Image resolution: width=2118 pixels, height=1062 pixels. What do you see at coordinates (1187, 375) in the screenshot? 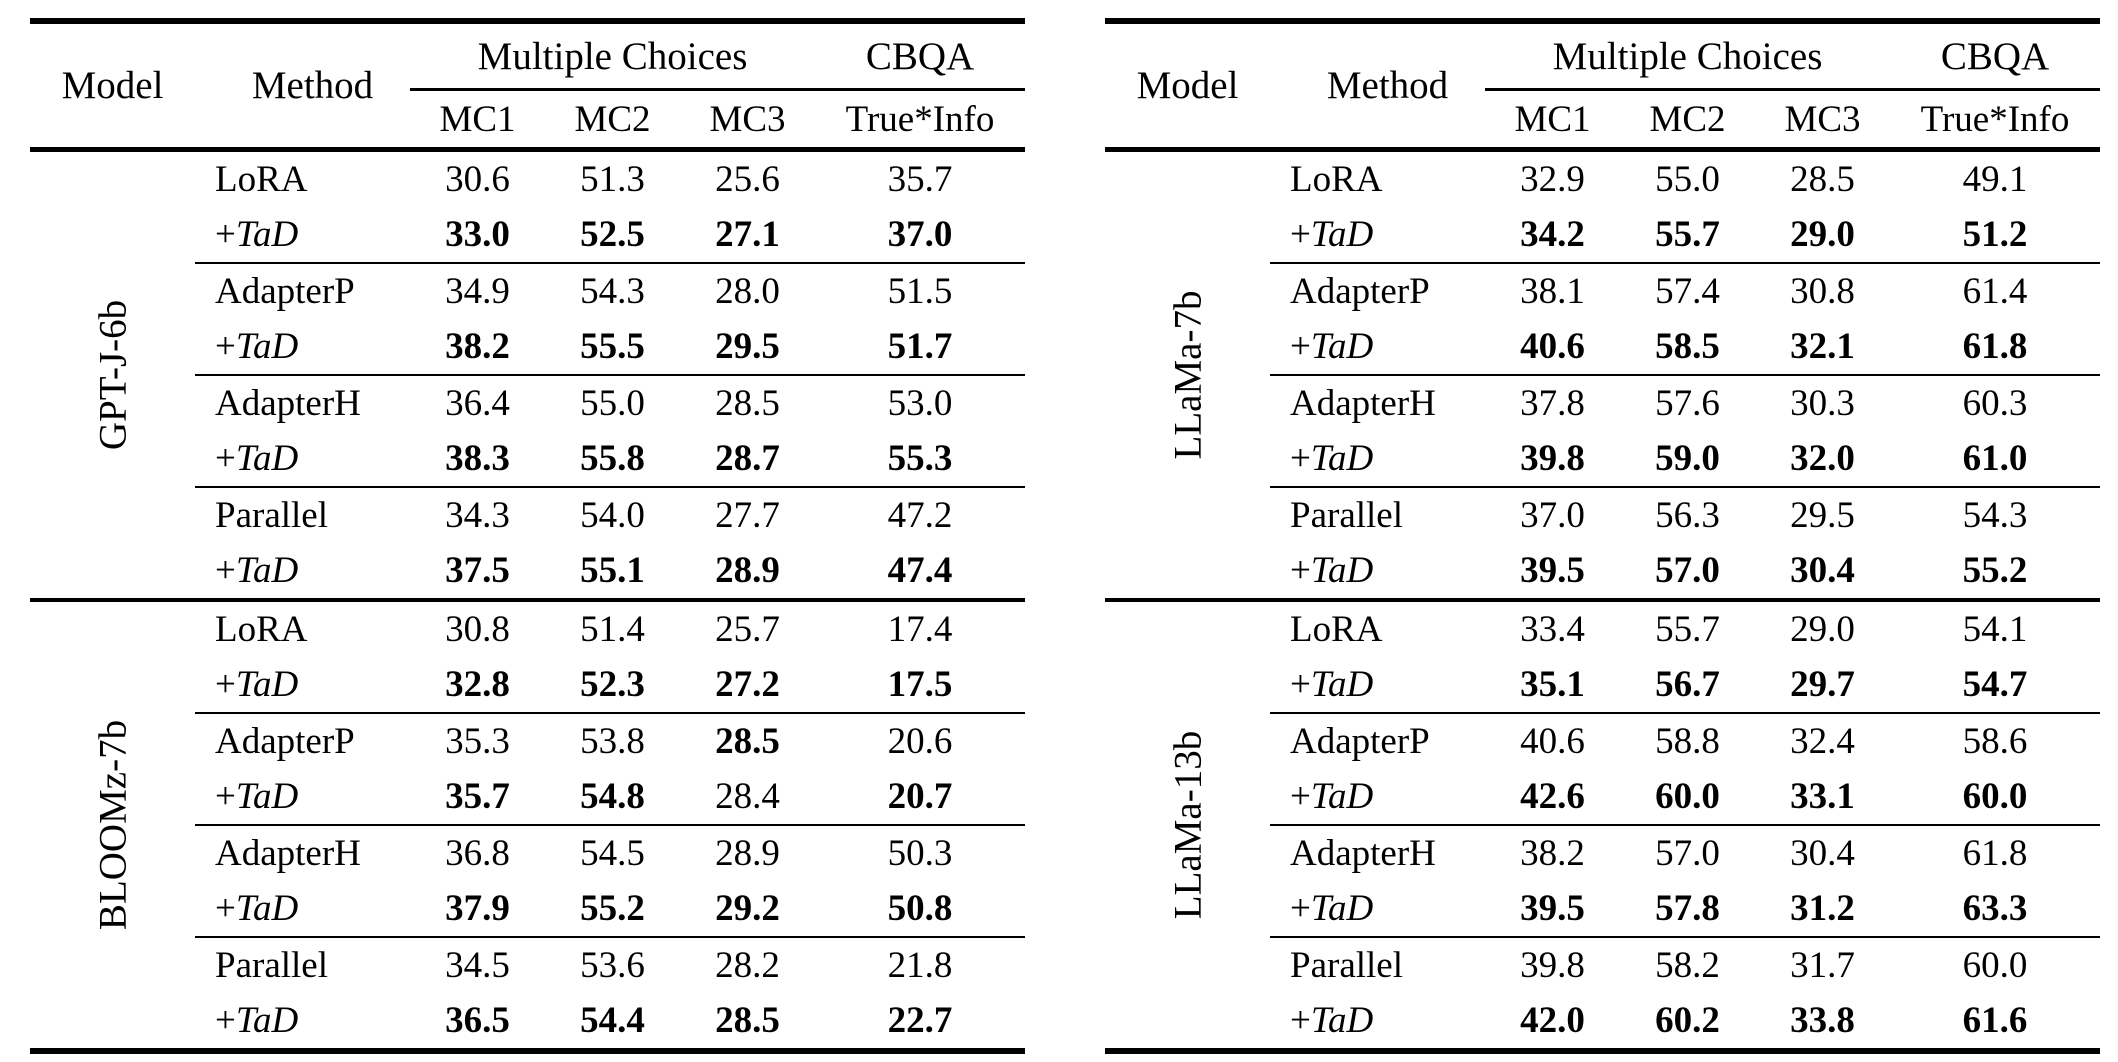
I see `model-label: LLaMa-7b` at bounding box center [1187, 375].